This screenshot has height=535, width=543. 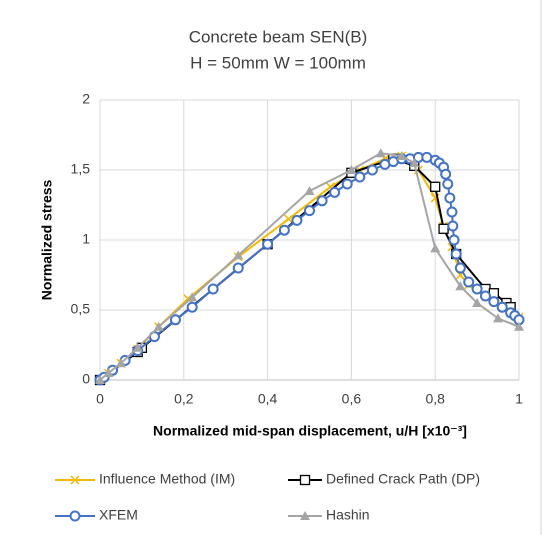 What do you see at coordinates (100, 399) in the screenshot?
I see `x-tick-label: 0` at bounding box center [100, 399].